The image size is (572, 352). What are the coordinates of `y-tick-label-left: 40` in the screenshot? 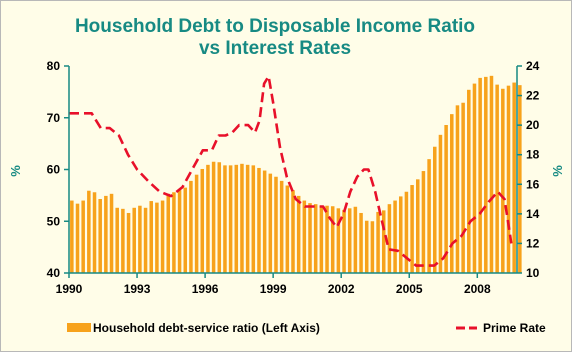 It's located at (54, 273).